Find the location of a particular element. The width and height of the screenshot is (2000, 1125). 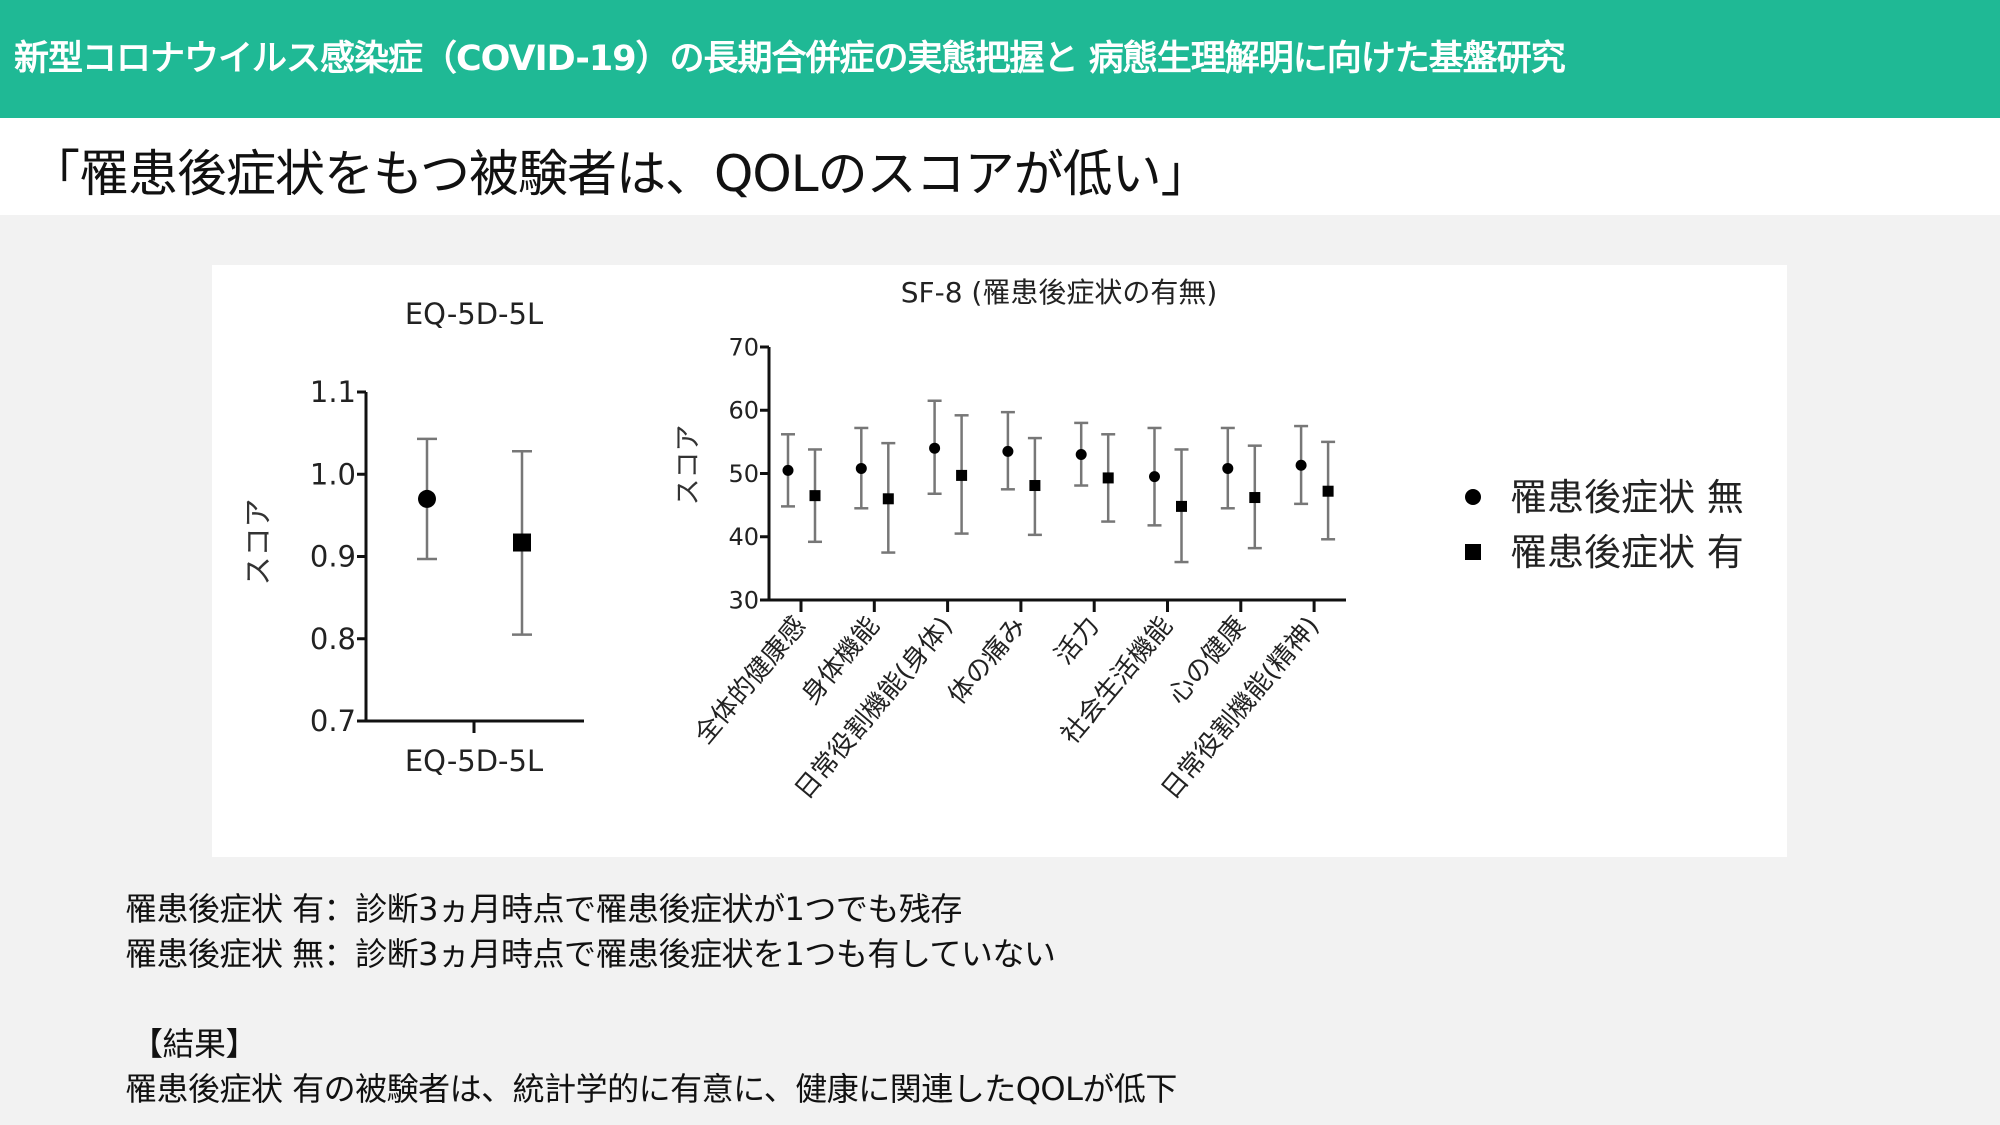

result-heading: 【結果】 is located at coordinates (194, 1044).